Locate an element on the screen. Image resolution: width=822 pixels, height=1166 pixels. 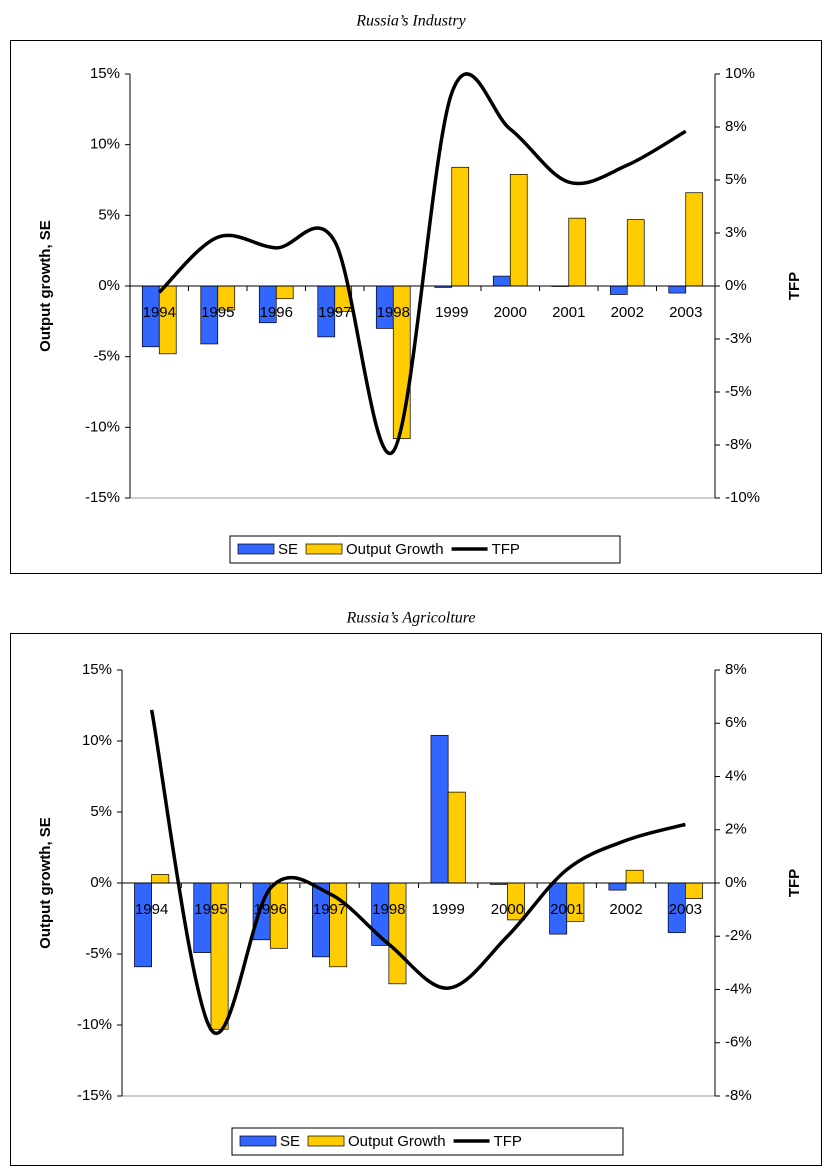
chart-title: Russia’s Industry is located at coordinates (410, 21).